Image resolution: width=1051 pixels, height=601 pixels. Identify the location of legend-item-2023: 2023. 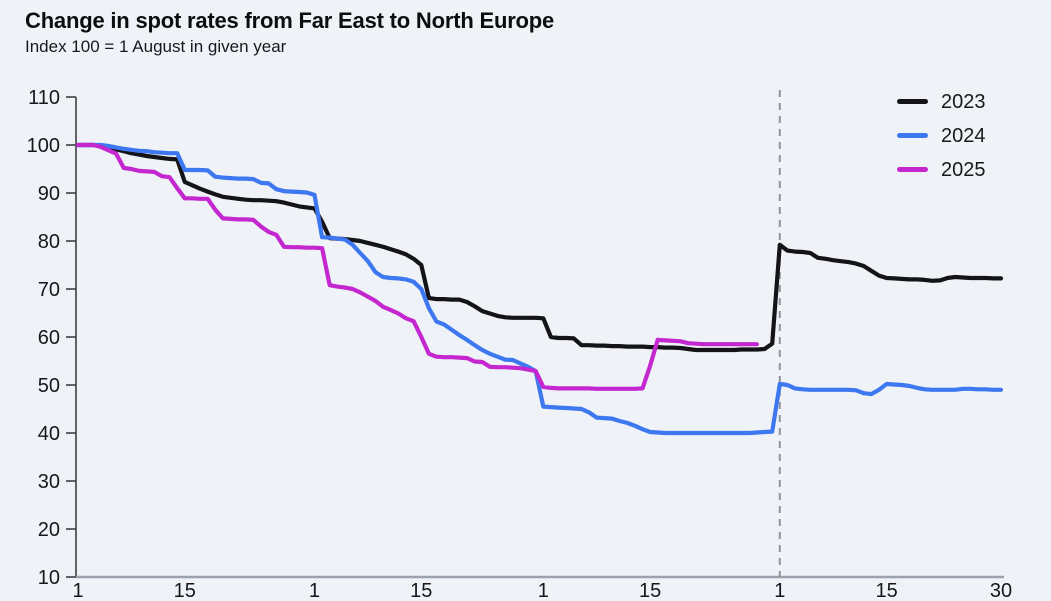
(941, 101).